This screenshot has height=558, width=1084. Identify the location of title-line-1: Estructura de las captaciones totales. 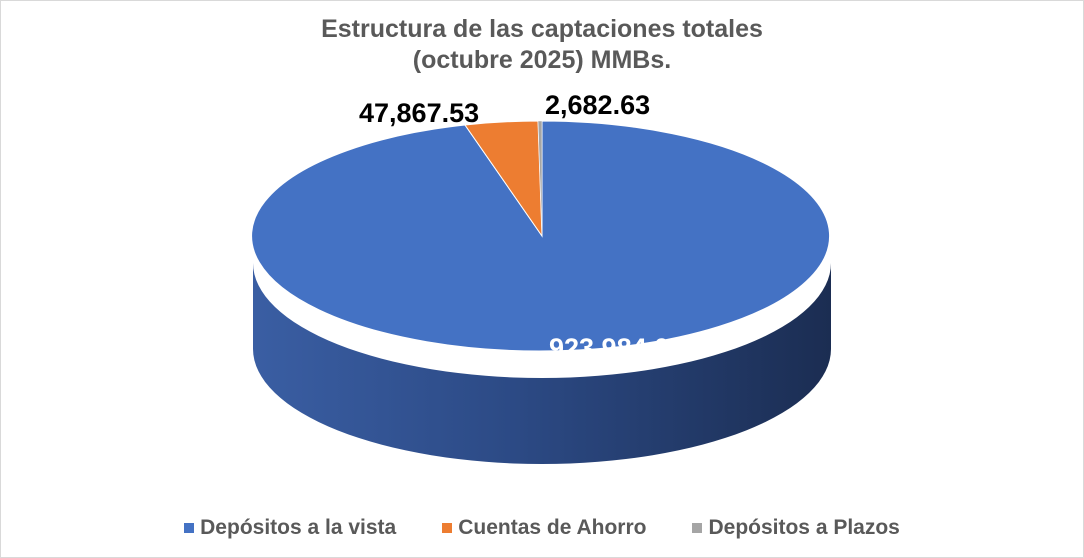
(542, 29).